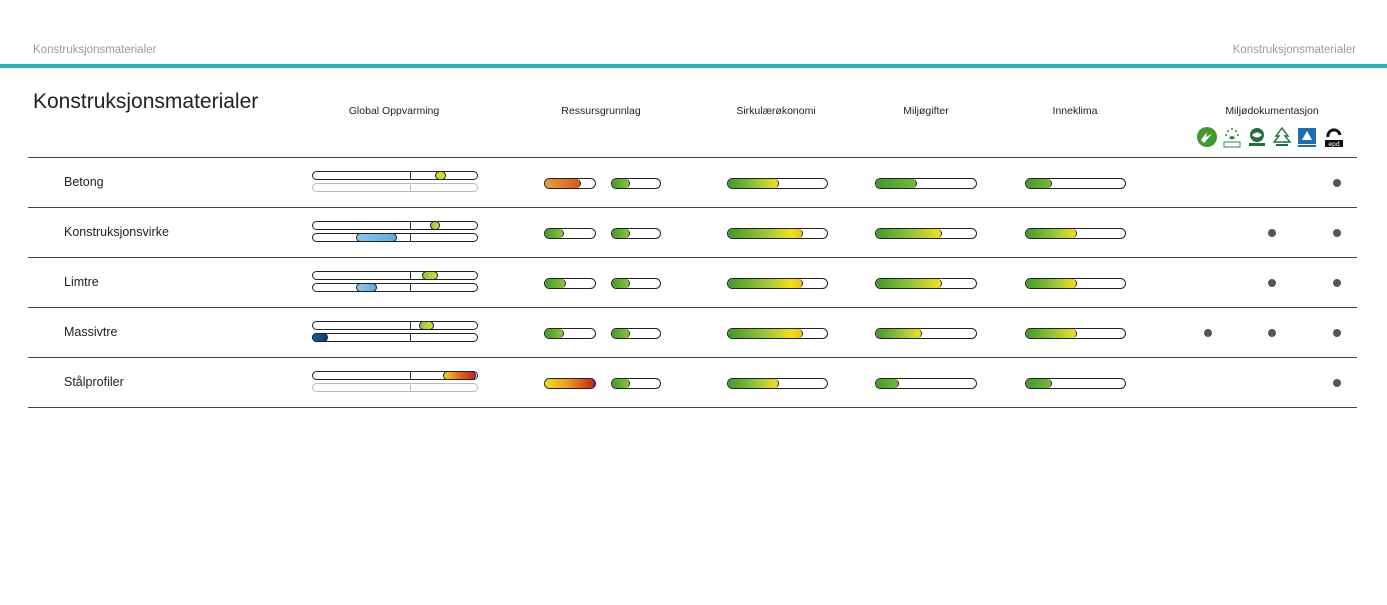  I want to click on row-label: Konstruksjonsvirke, so click(116, 232).